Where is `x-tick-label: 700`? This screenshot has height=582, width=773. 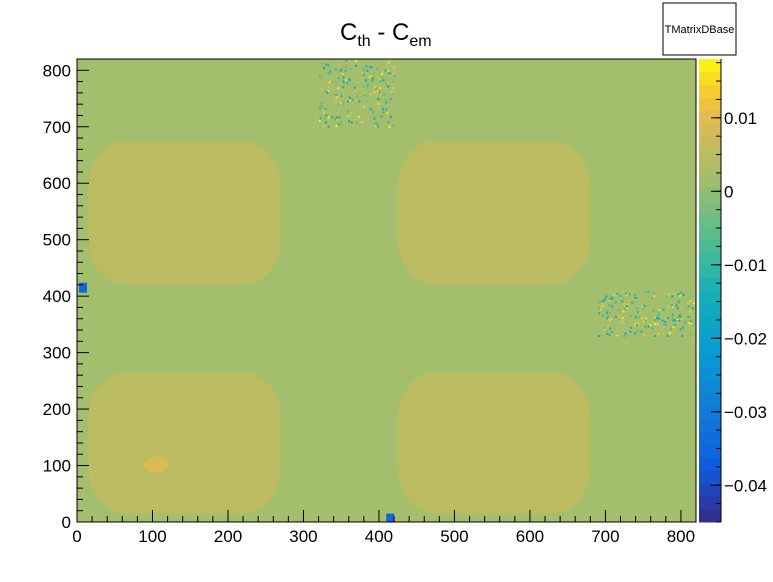
x-tick-label: 700 is located at coordinates (605, 536).